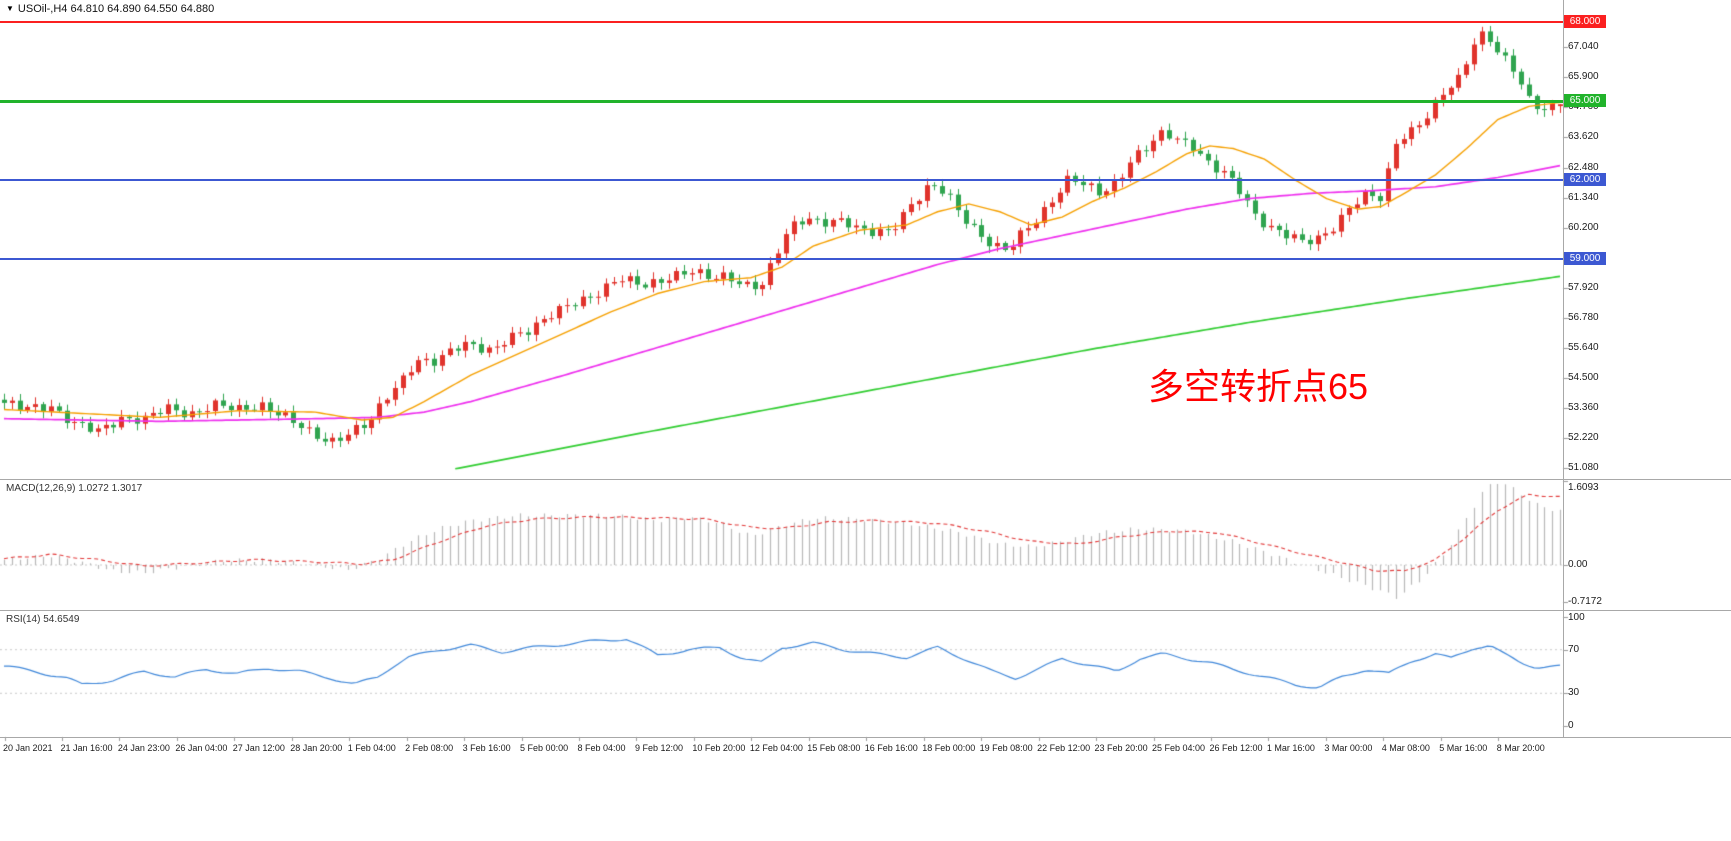 The height and width of the screenshot is (841, 1731). I want to click on time-label: 15 Feb 08:00, so click(834, 748).